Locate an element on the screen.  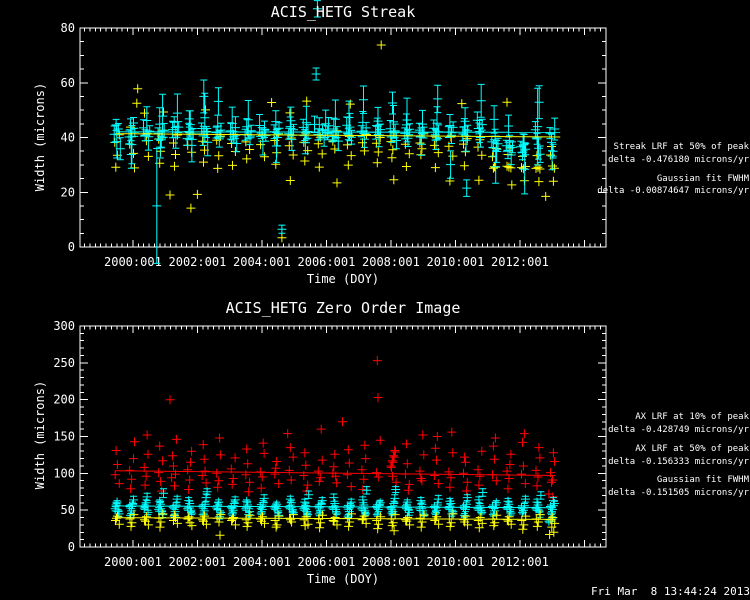
legend-ax50-label: AX LRF at 50% of peak is located at coordinates (692, 449).